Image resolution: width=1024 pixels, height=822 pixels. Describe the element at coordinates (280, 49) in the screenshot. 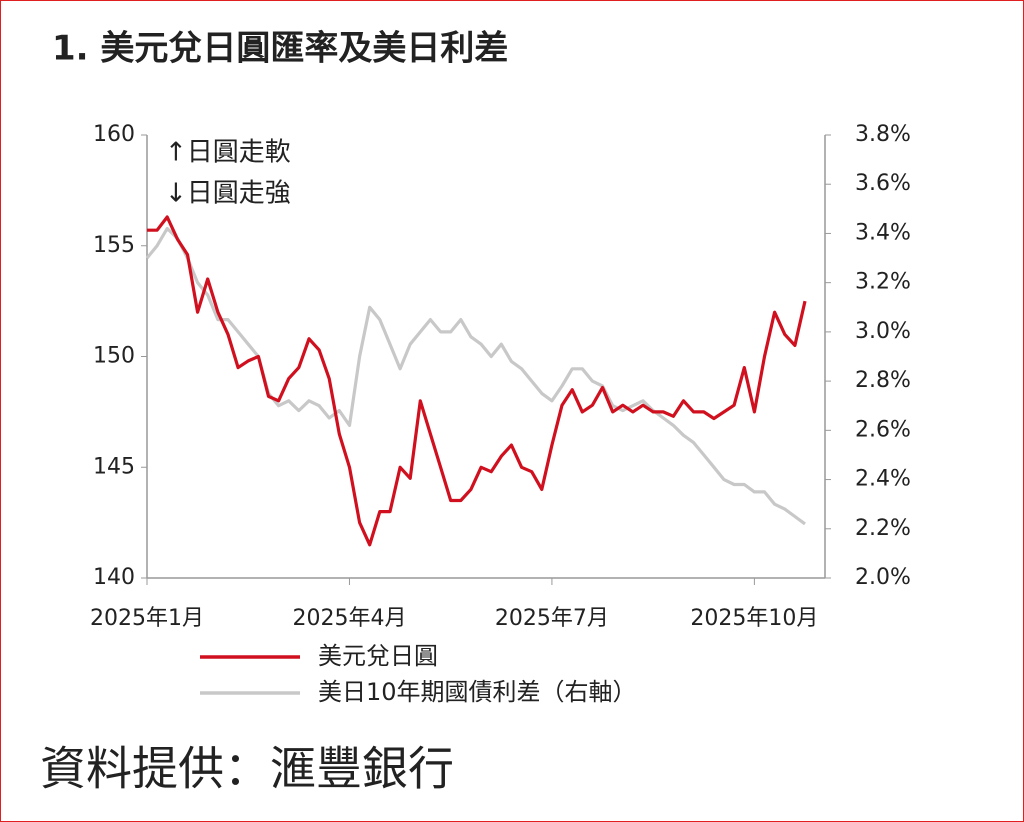

I see `chart-title: 1. 美元兌日圓匯率及美日利差` at that location.